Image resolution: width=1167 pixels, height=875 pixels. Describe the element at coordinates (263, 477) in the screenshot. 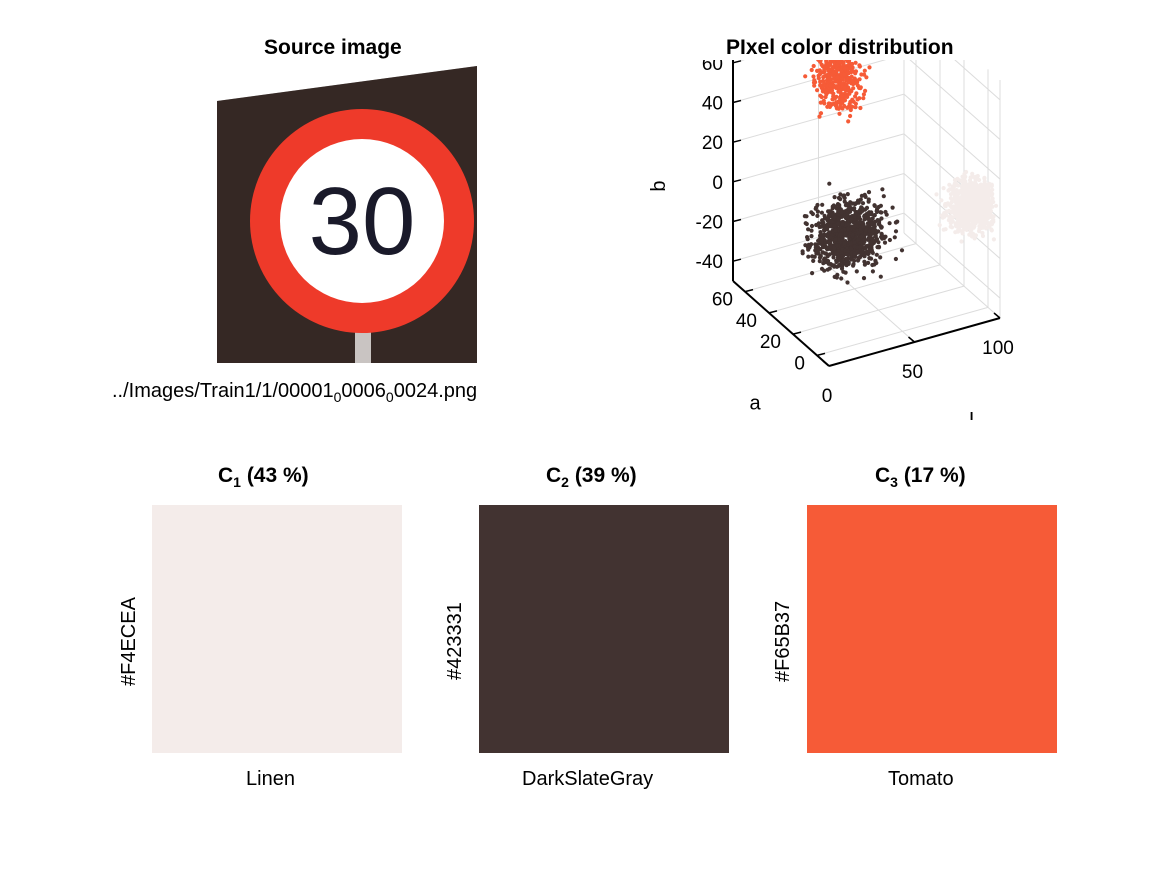

I see `cluster-1-title: C1 (43 %)` at that location.